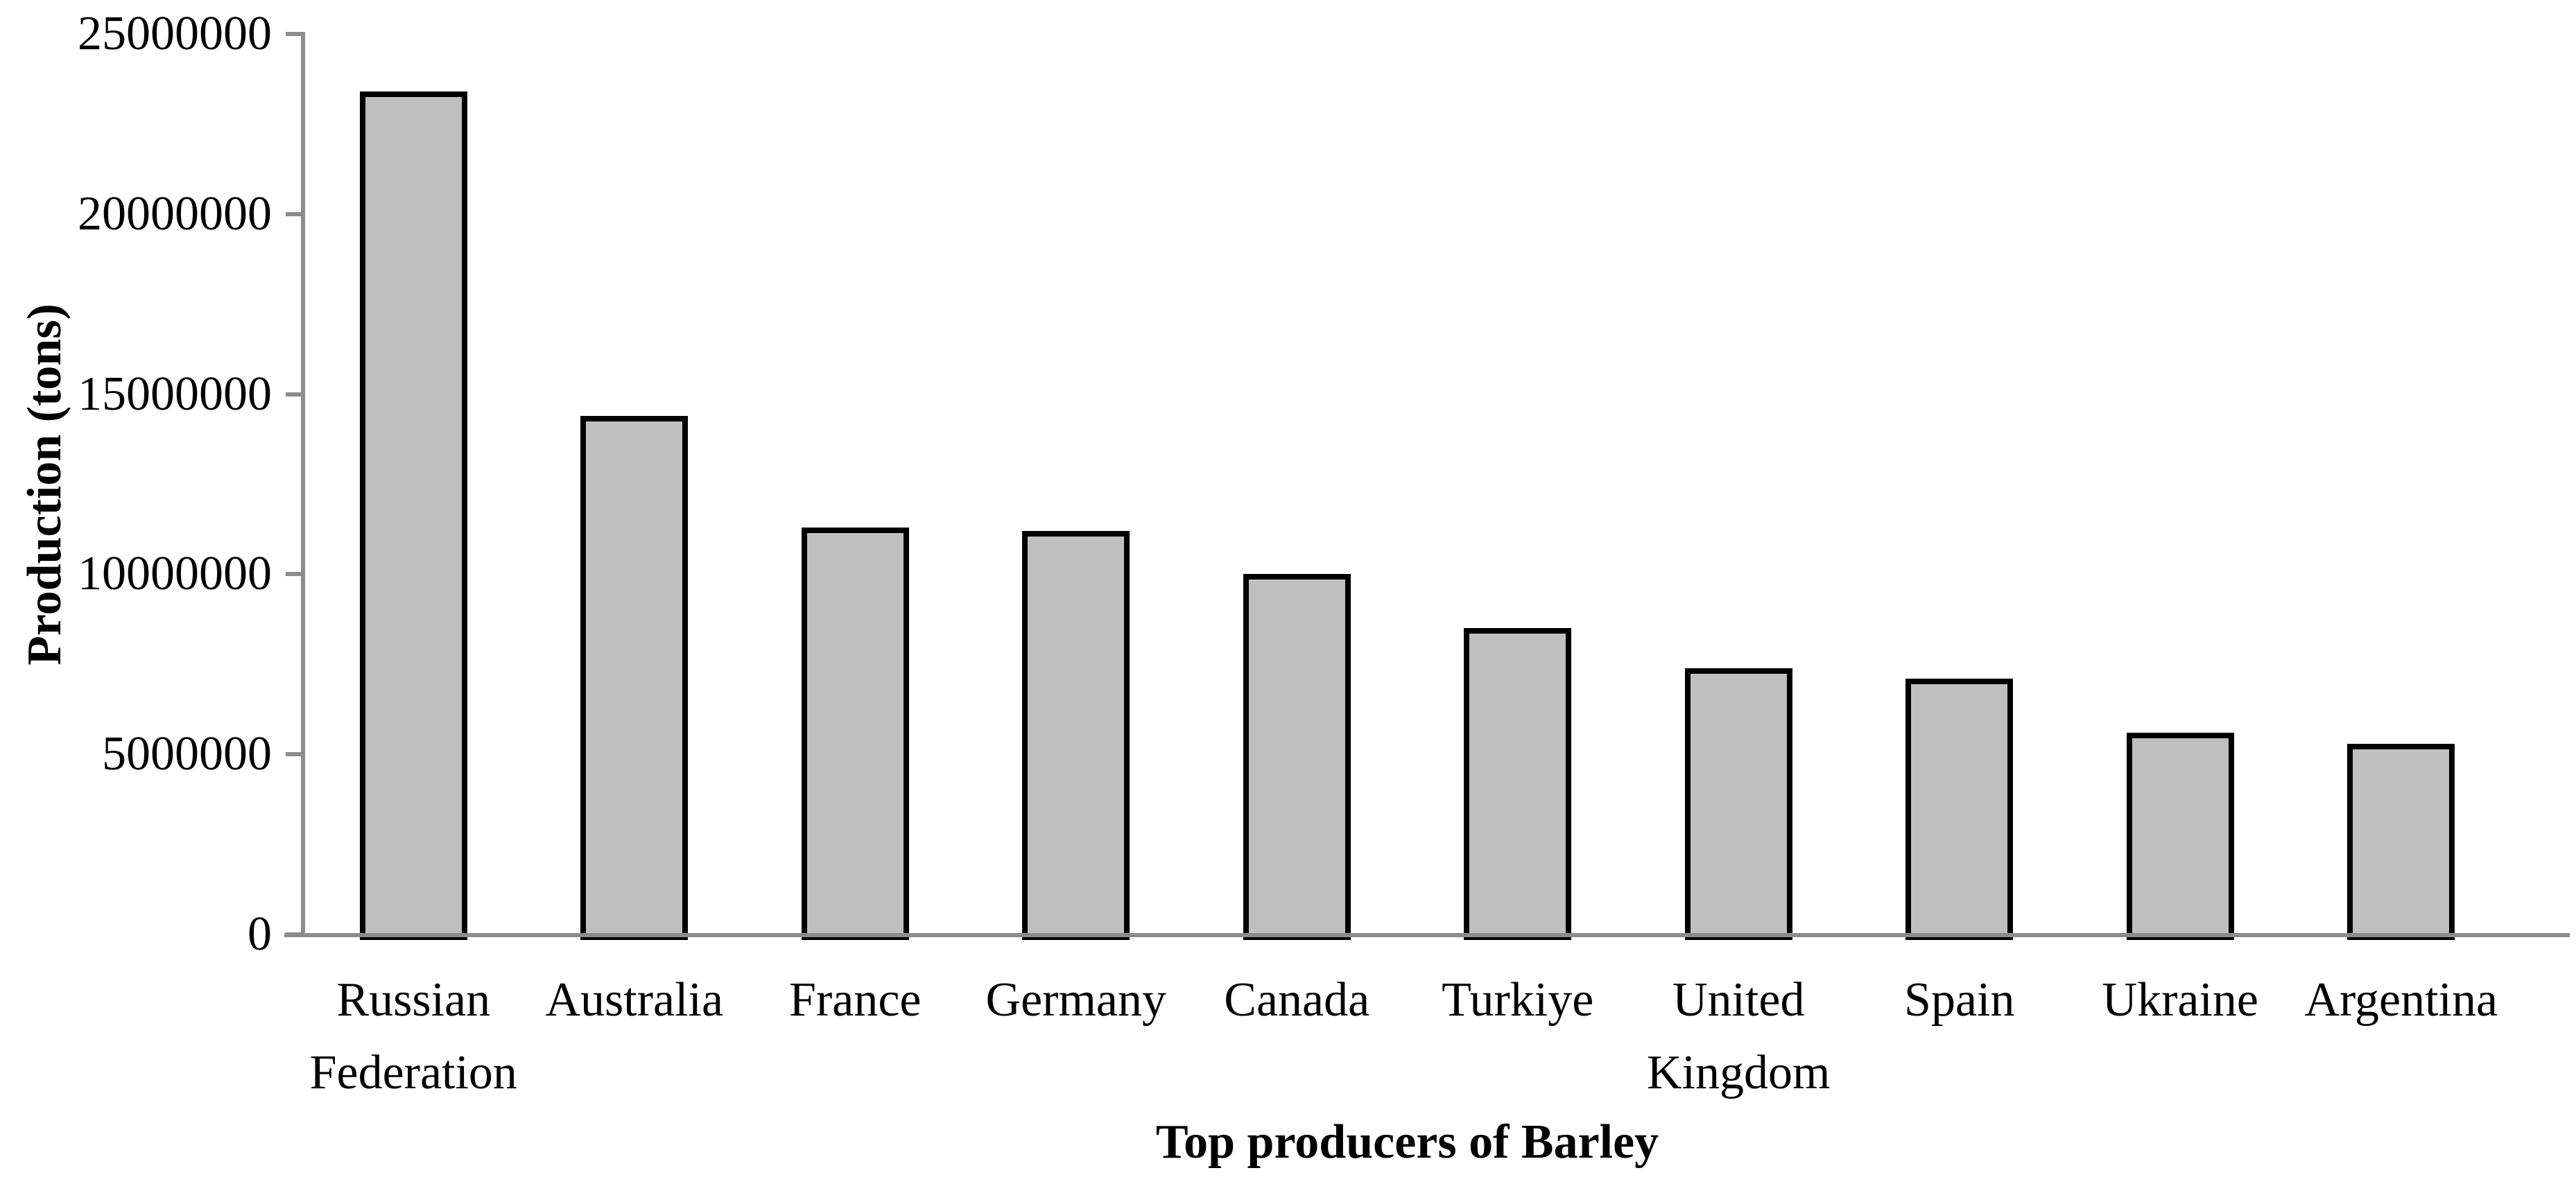 This screenshot has height=1184, width=2576. What do you see at coordinates (1297, 1000) in the screenshot?
I see `x-category-label: Canada` at bounding box center [1297, 1000].